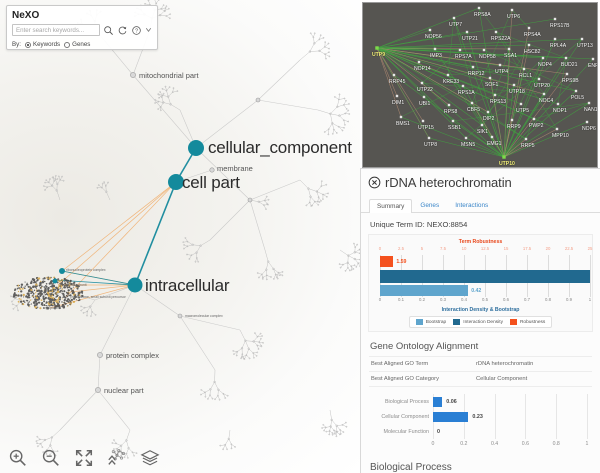 This screenshot has width=600, height=473. Describe the element at coordinates (569, 248) in the screenshot. I see `axis-tick-top: 22.5` at that location.